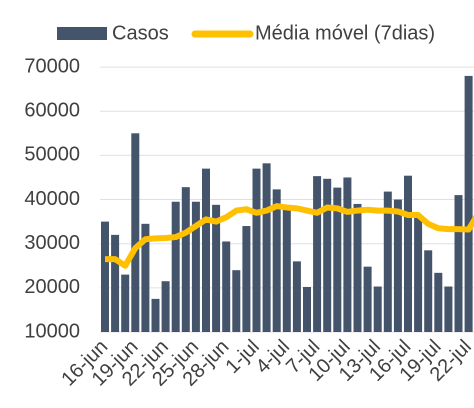 The image size is (474, 408). I want to click on y-tick-label: 20000, so click(52, 287).